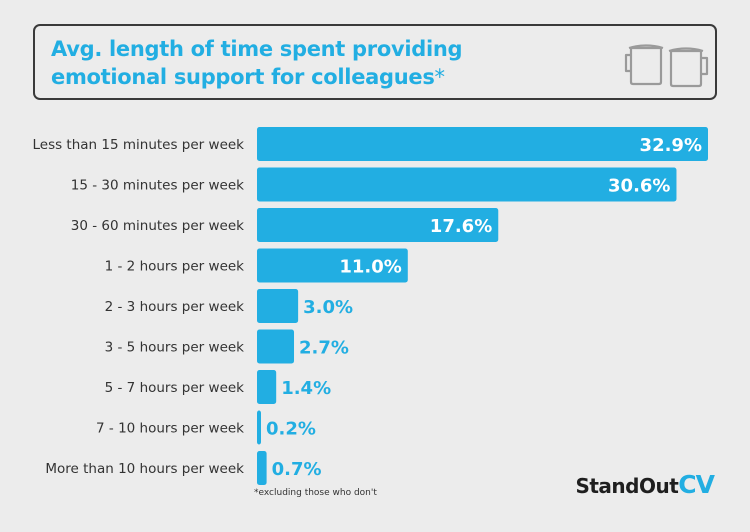  I want to click on category-label: 3 - 5 hours per week, so click(175, 348).